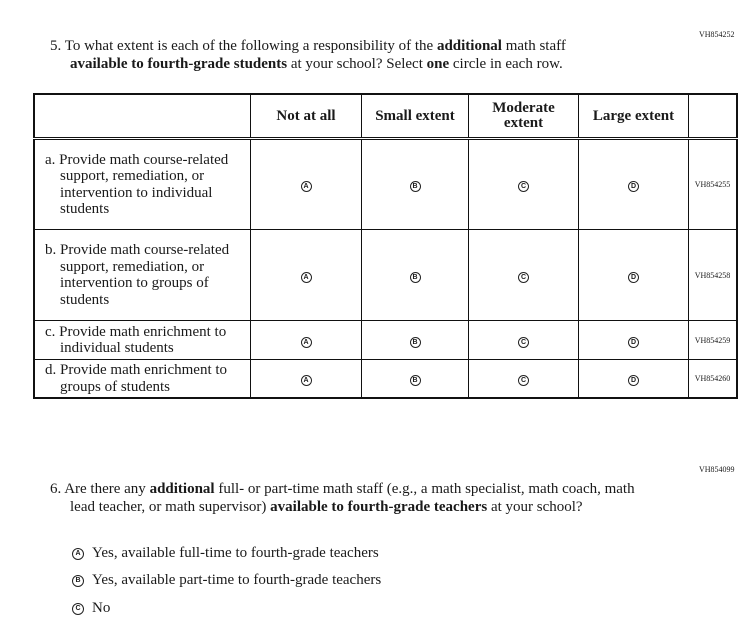 This screenshot has width=750, height=636. What do you see at coordinates (415, 116) in the screenshot?
I see `col-small-extent: Small extent` at bounding box center [415, 116].